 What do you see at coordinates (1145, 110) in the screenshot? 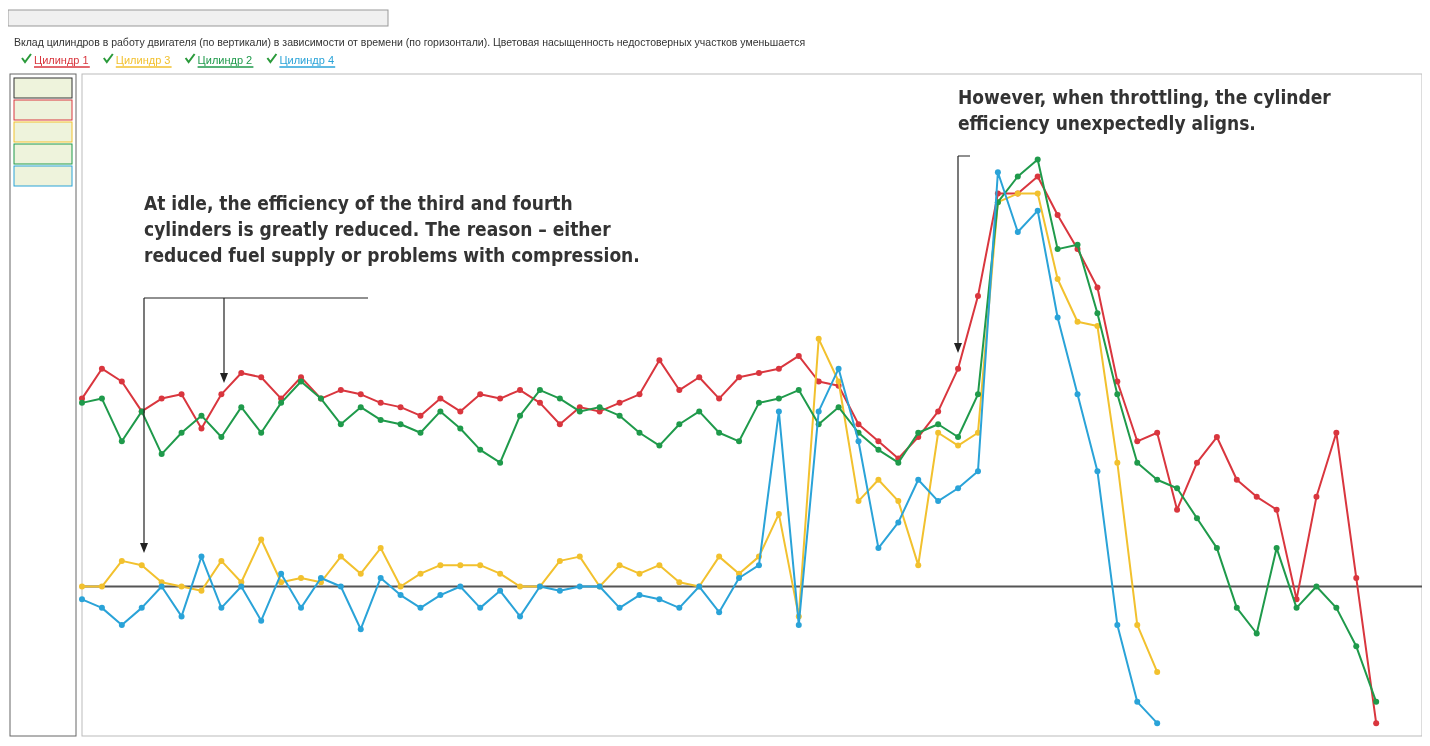
I see `text: However, when throttling, the cylinder efficiency unexpectedly aligns.` at bounding box center [1145, 110].